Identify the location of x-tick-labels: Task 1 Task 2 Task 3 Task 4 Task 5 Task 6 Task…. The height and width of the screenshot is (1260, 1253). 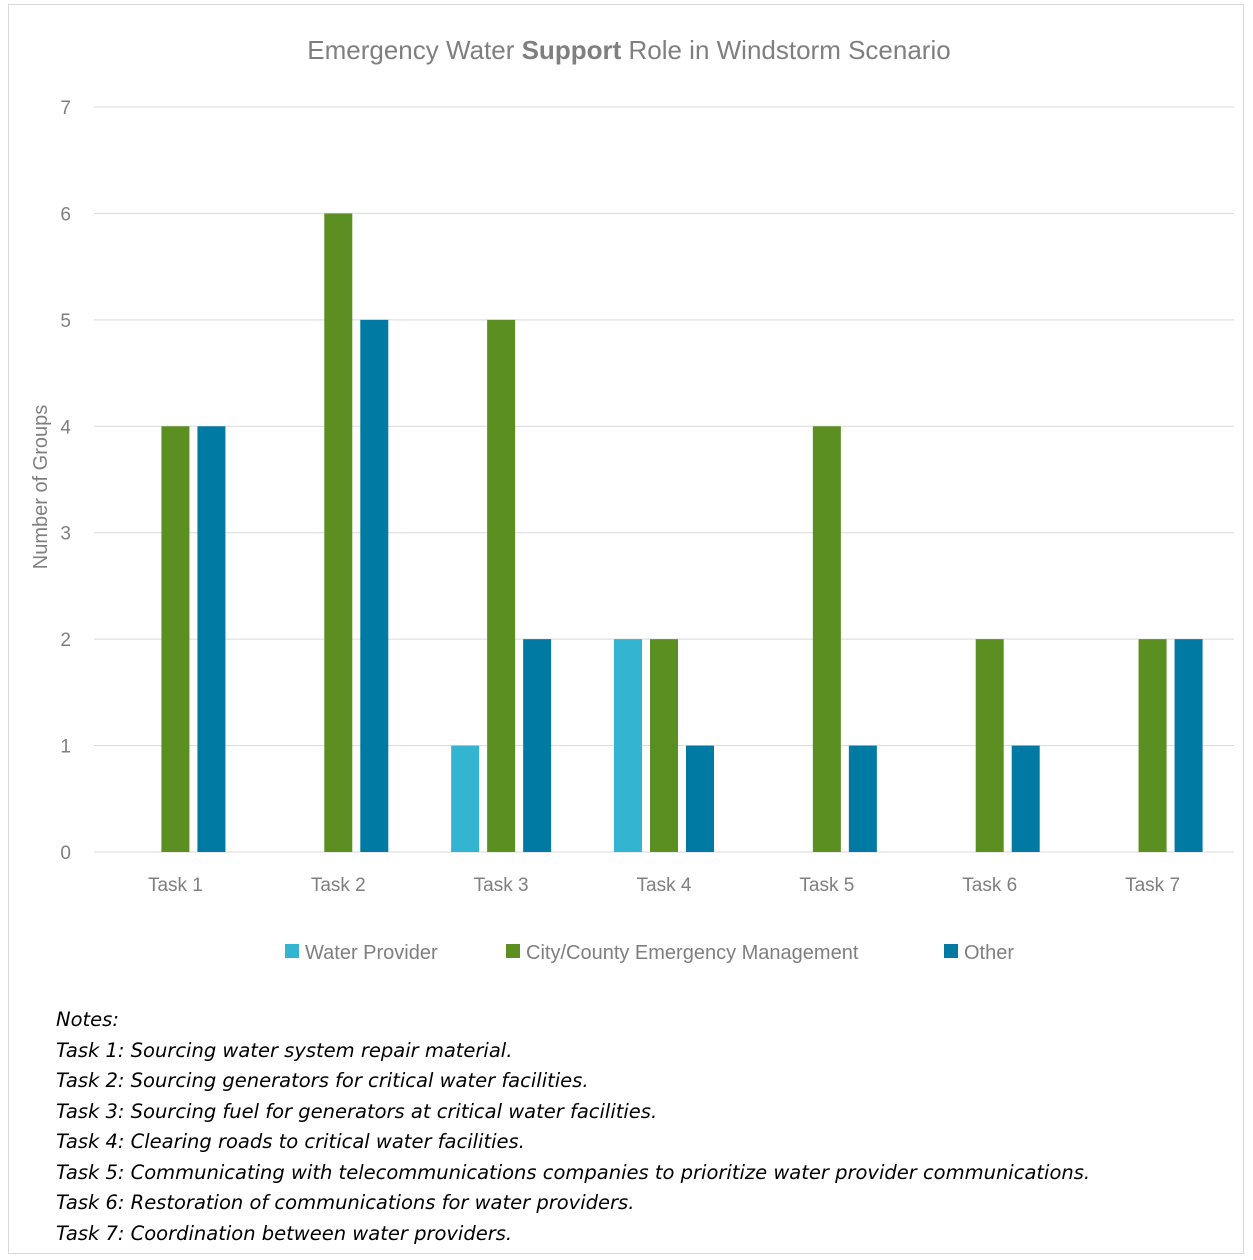
(664, 885).